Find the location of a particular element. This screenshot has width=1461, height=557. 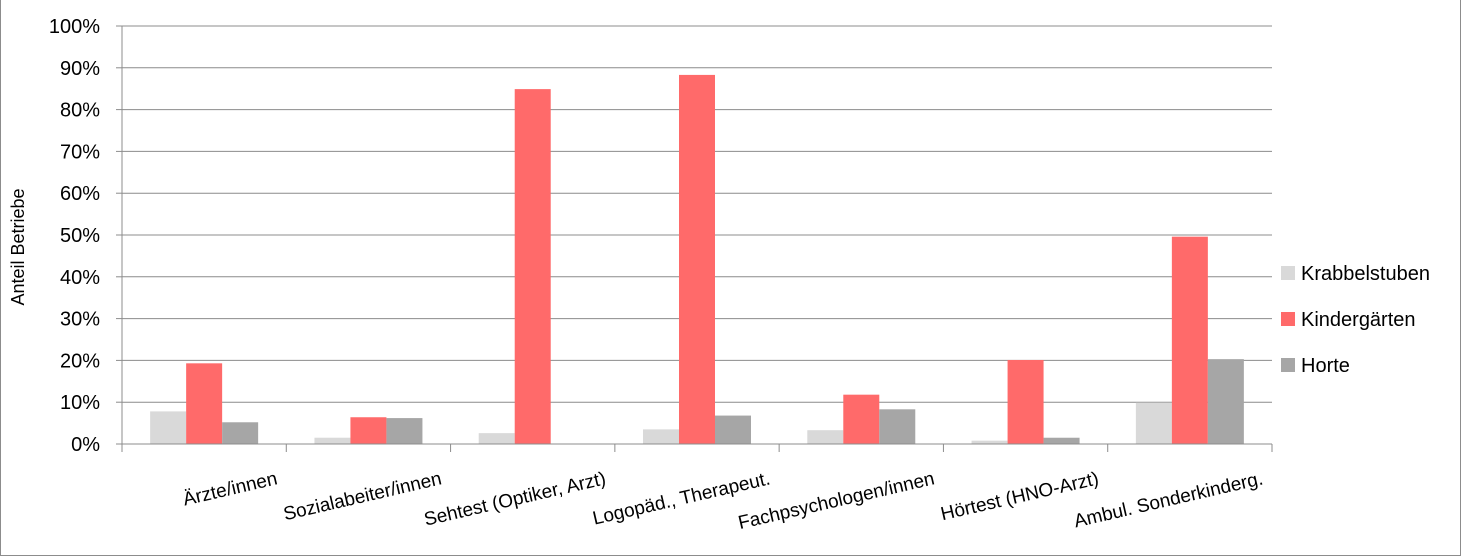

y-axis-ticks: 0% 10% 20% 30% 40% 50% 60% 70% 80% 90% 100% is located at coordinates (85, 236).